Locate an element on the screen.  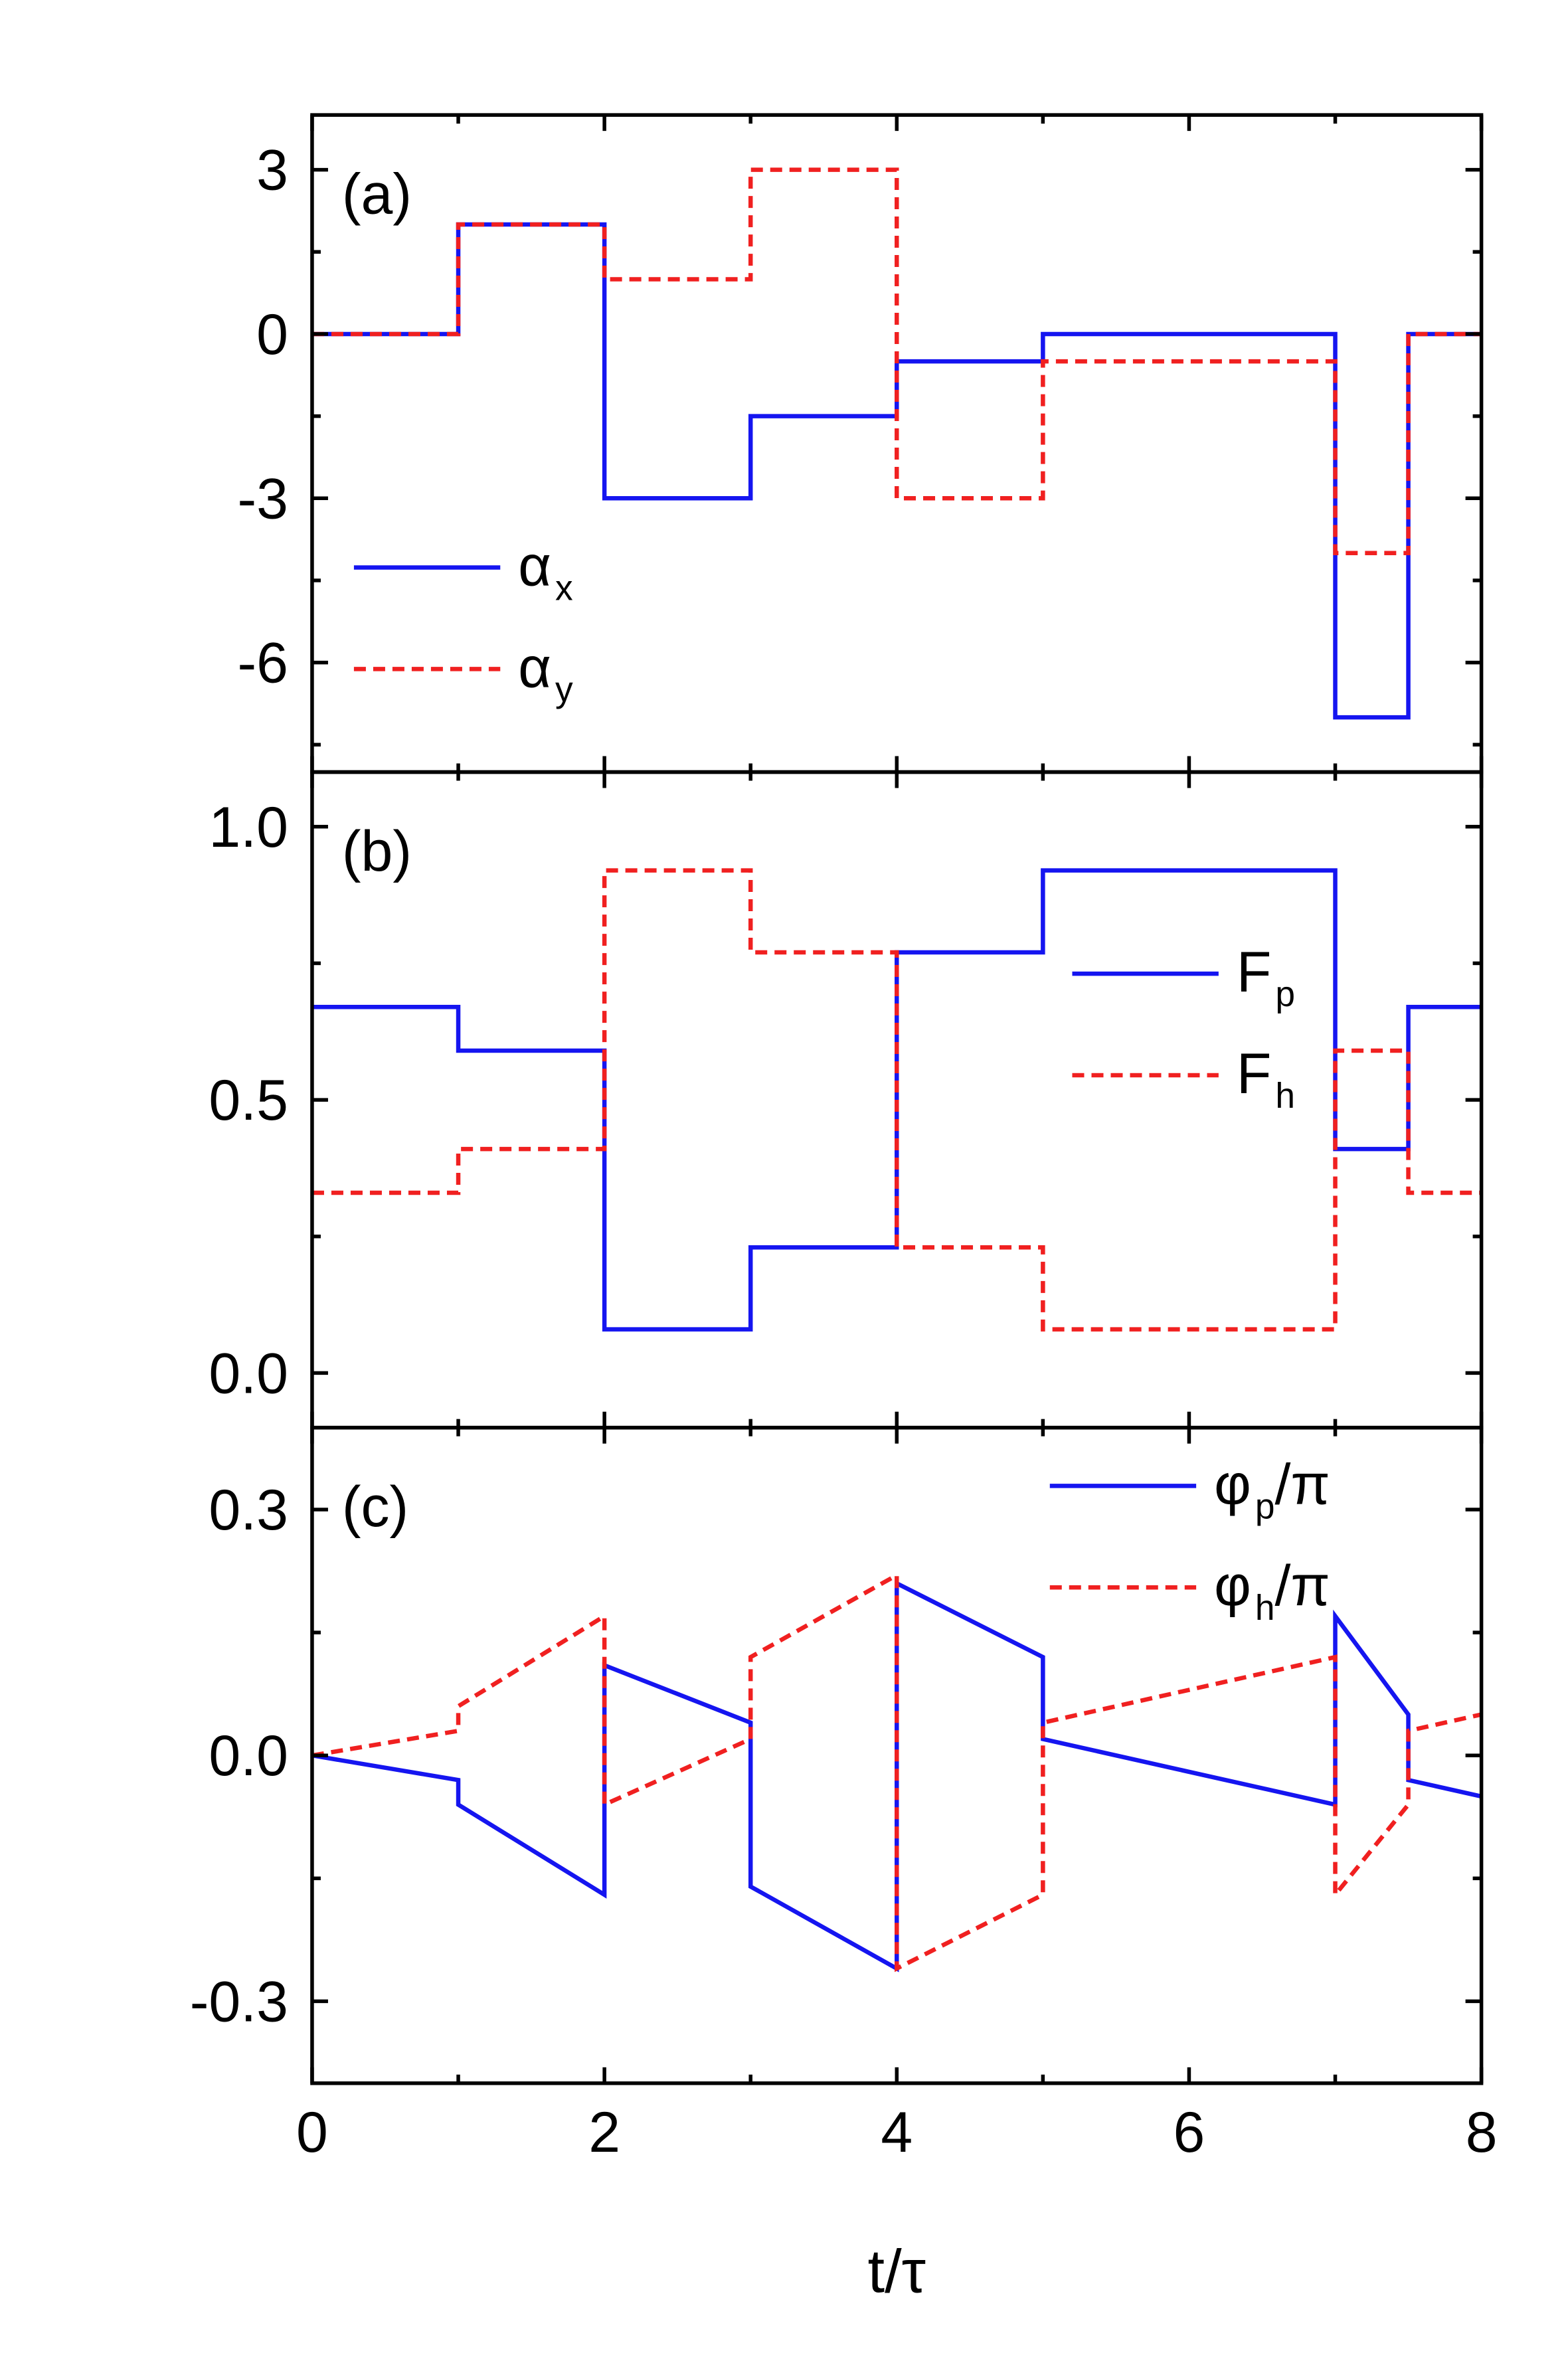
x-tick-label: 6 is located at coordinates (1189, 2132).